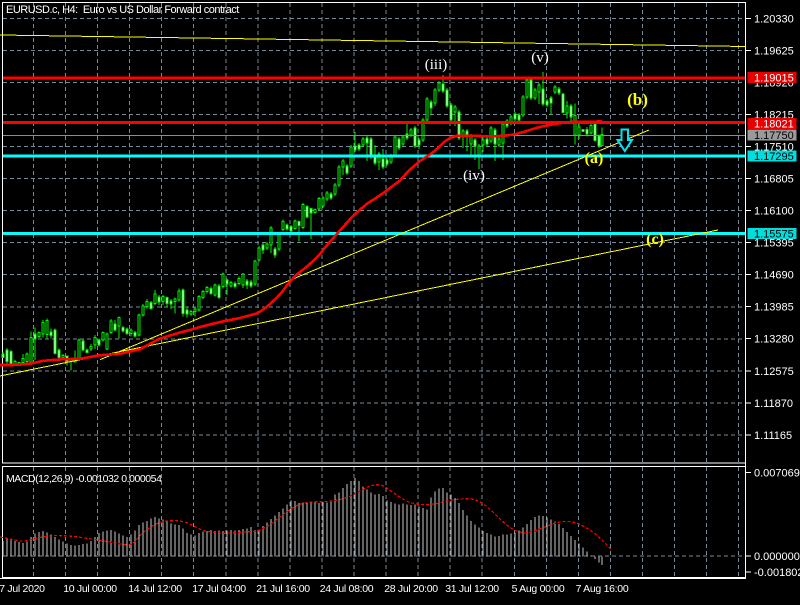 The height and width of the screenshot is (605, 800). What do you see at coordinates (774, 340) in the screenshot?
I see `svg-text: 1.13280` at bounding box center [774, 340].